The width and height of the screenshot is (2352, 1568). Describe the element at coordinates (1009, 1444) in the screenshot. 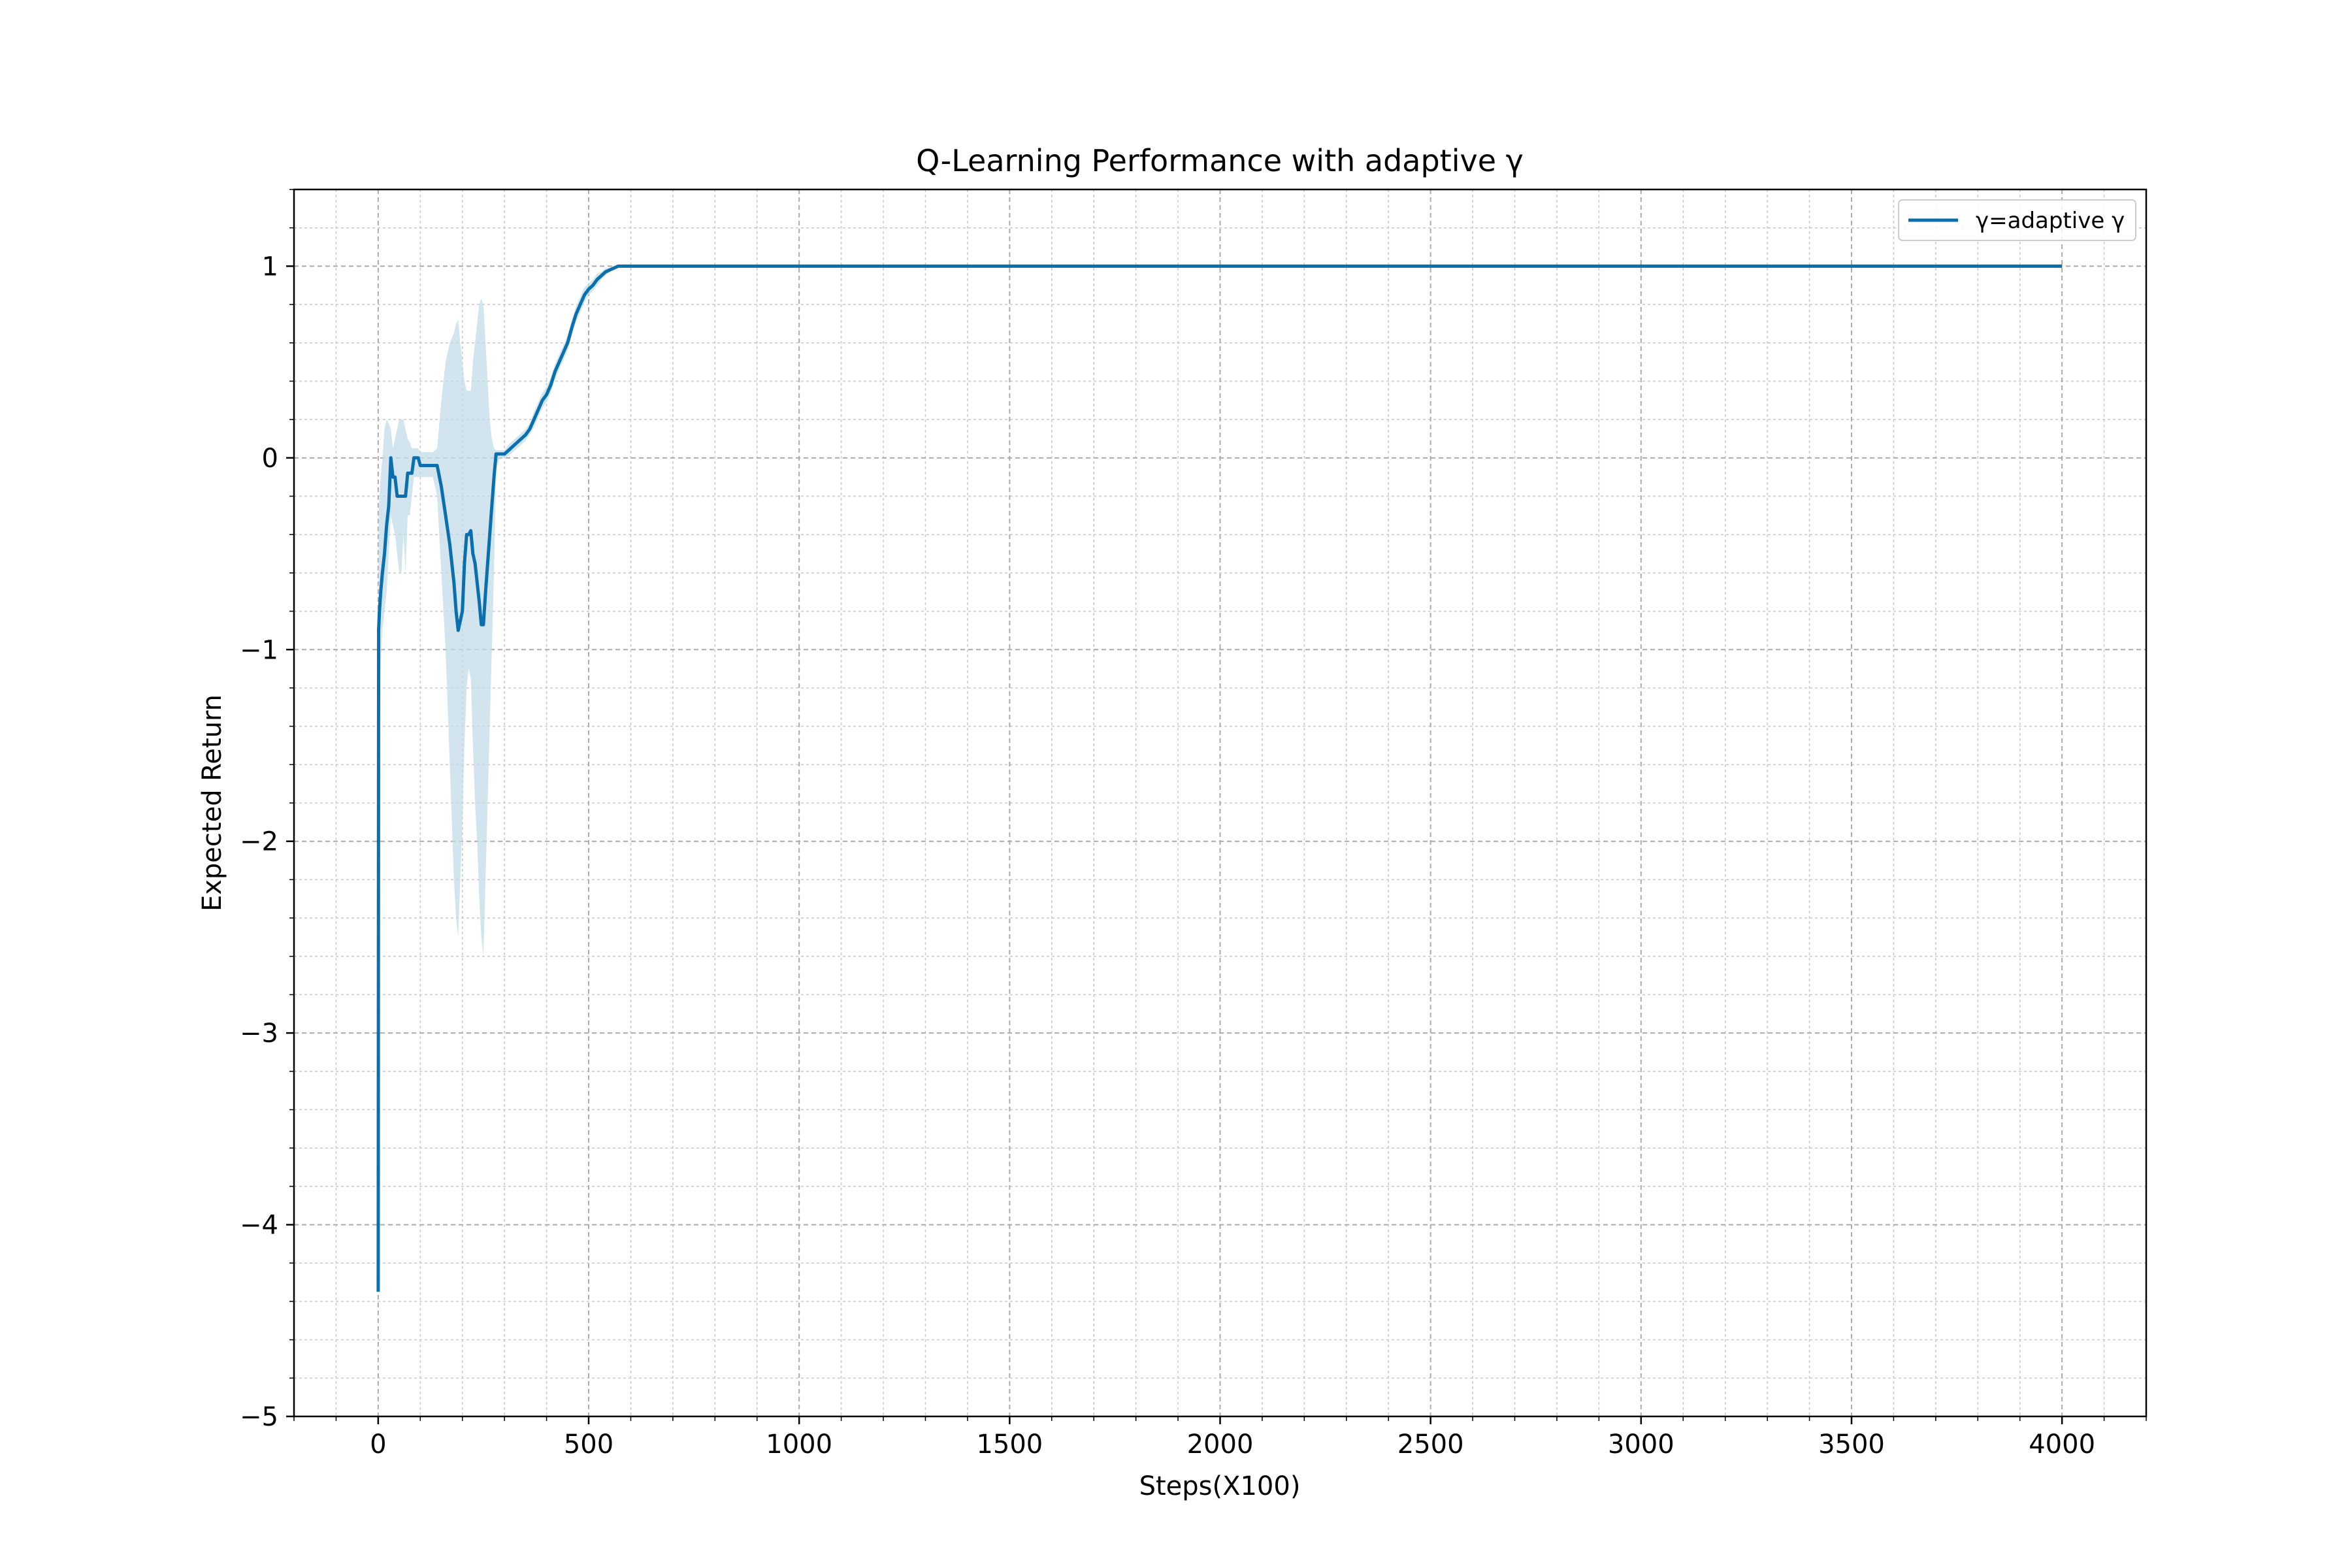

I see `x-tick-label: 1500` at that location.